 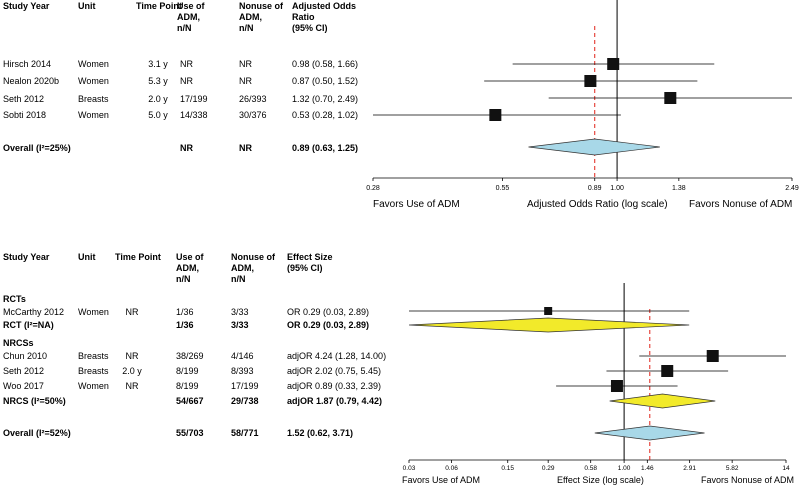 What do you see at coordinates (31, 81) in the screenshot?
I see `top-row-study: Nealon 2020b` at bounding box center [31, 81].